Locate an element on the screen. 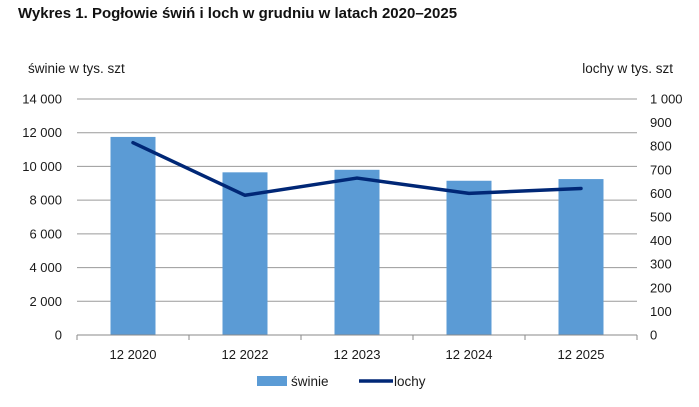 The height and width of the screenshot is (407, 699). y-right-tick-label: 600 is located at coordinates (661, 193).